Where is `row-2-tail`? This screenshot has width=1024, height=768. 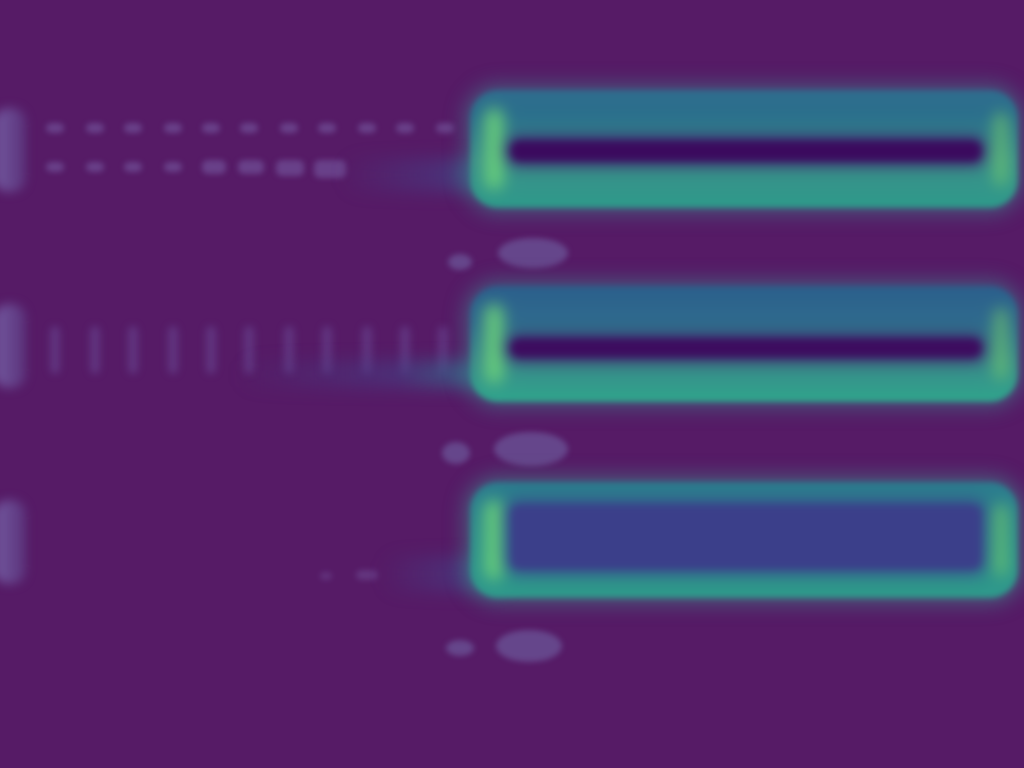 row-2-tail is located at coordinates (371, 374).